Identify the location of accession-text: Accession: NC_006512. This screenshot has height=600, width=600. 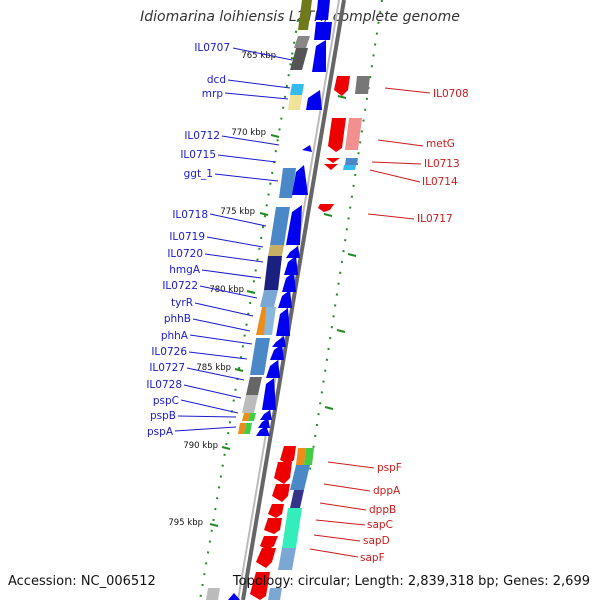
(82, 581).